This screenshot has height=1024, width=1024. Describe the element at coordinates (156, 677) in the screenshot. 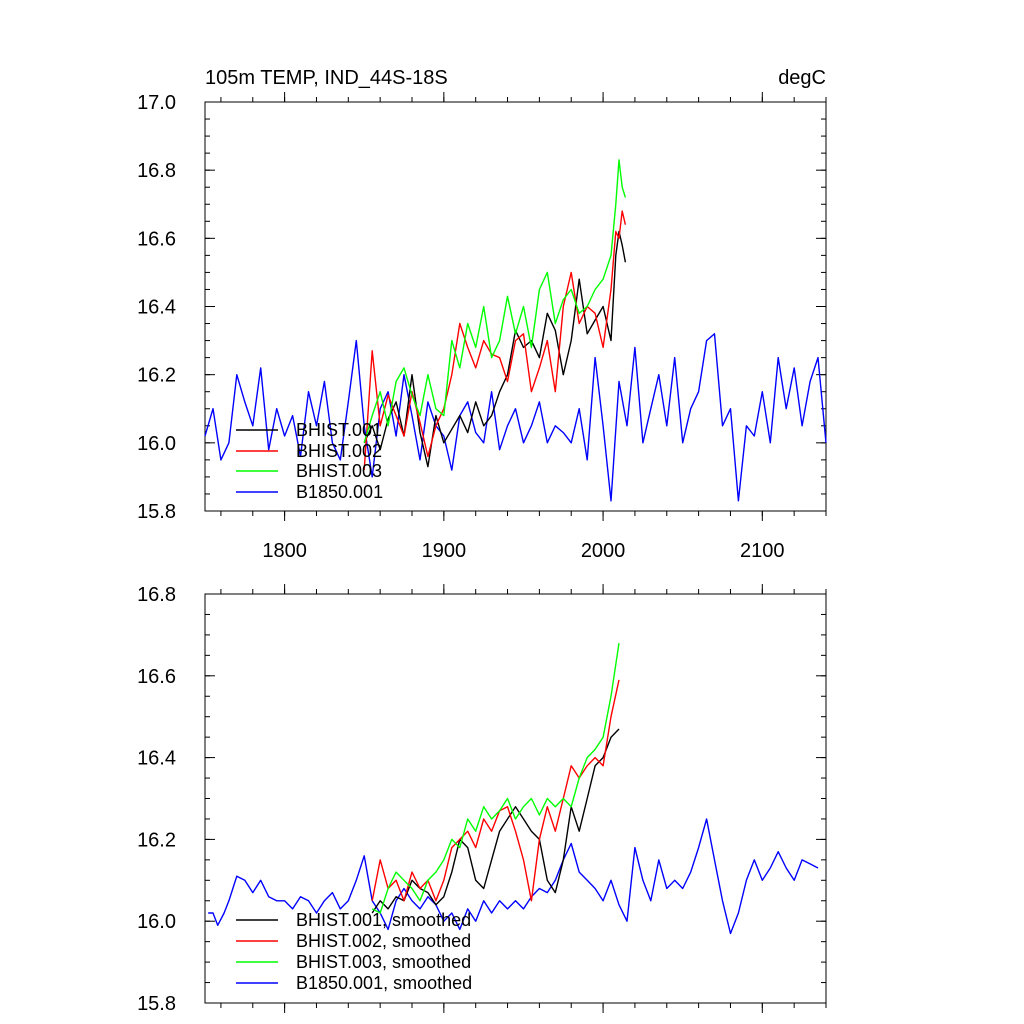

I see `bottom-ytick-label: 16.6` at that location.